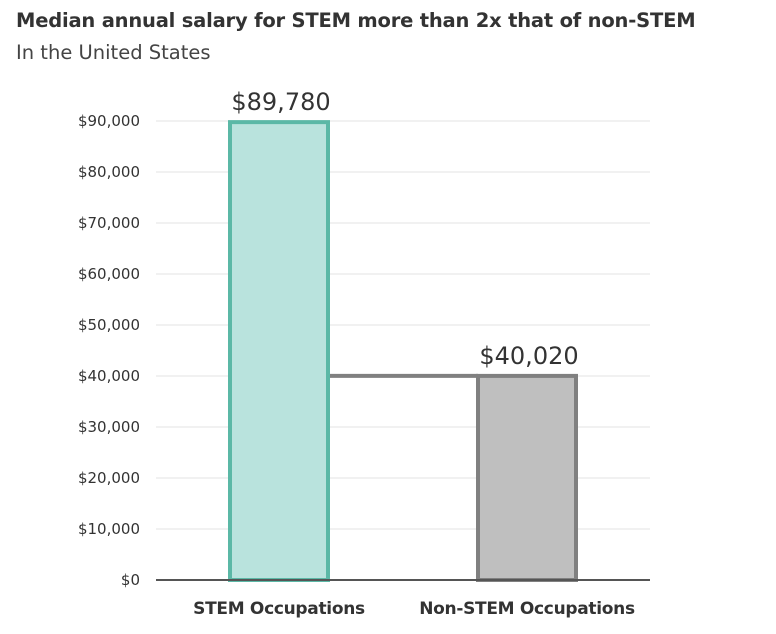 The height and width of the screenshot is (634, 776). Describe the element at coordinates (109, 529) in the screenshot. I see `y-tick-label: $10,000` at that location.